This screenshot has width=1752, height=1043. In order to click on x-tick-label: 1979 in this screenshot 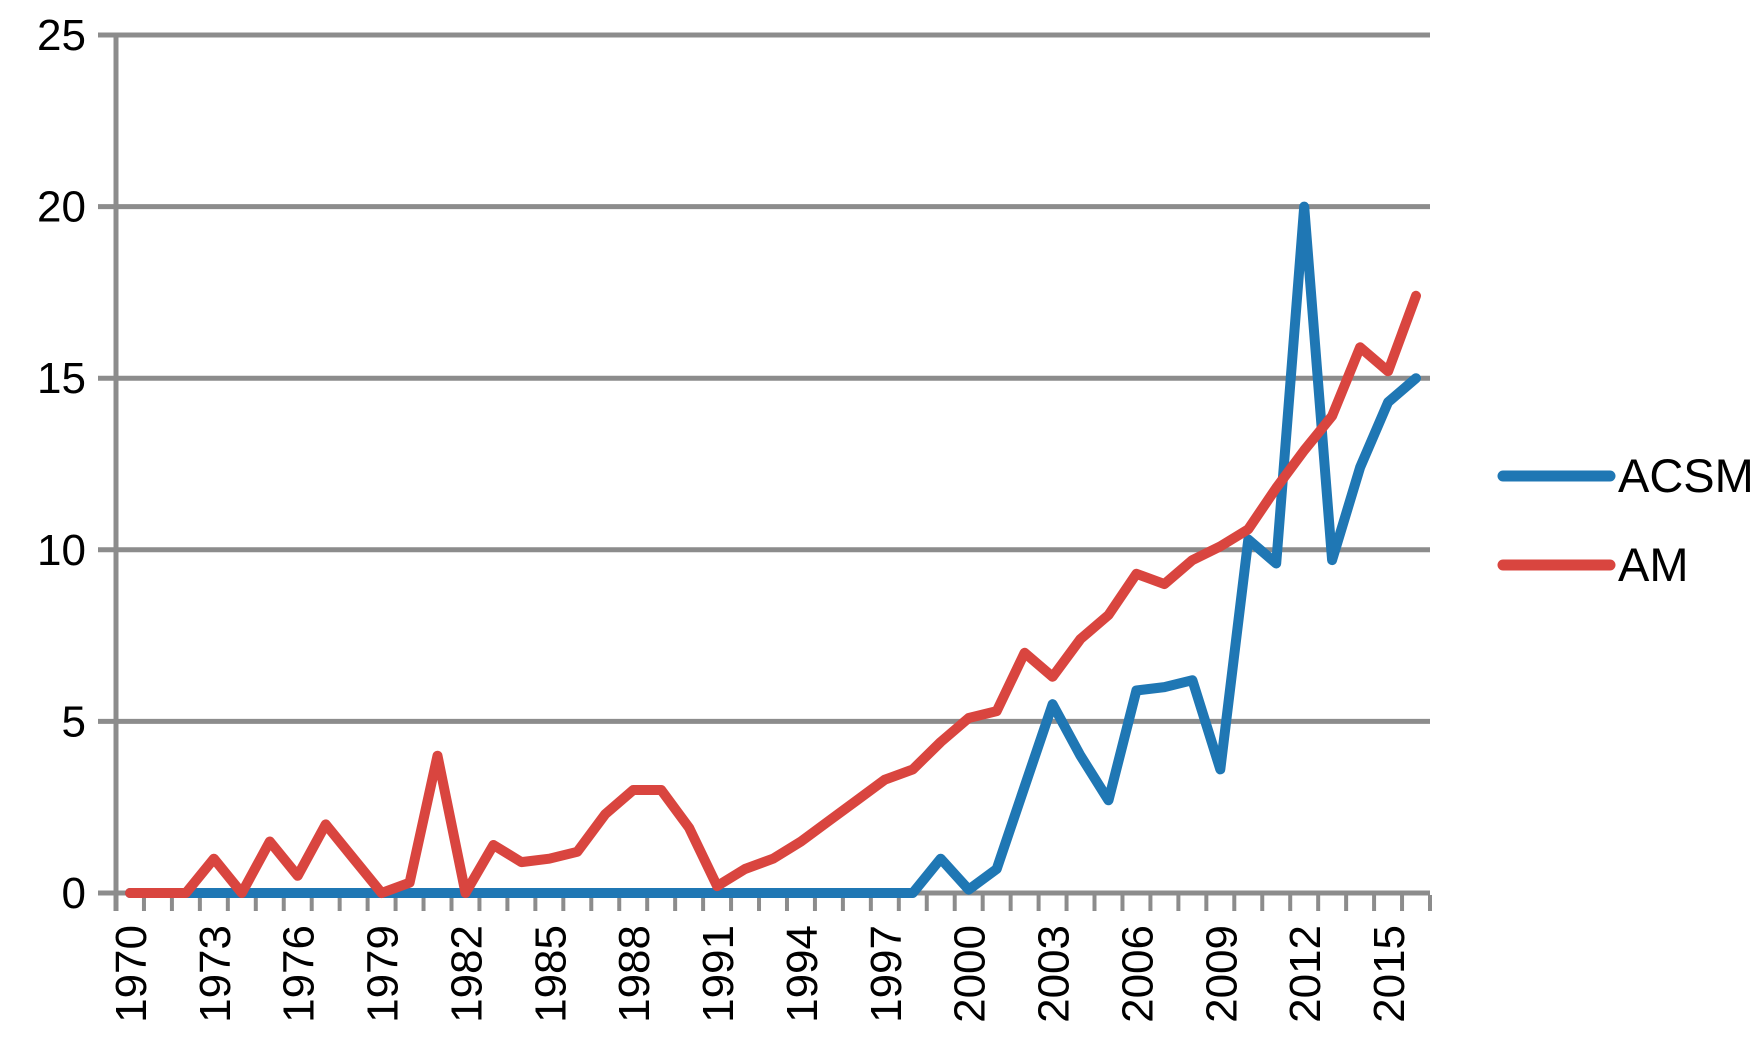, I will do `click(383, 974)`.